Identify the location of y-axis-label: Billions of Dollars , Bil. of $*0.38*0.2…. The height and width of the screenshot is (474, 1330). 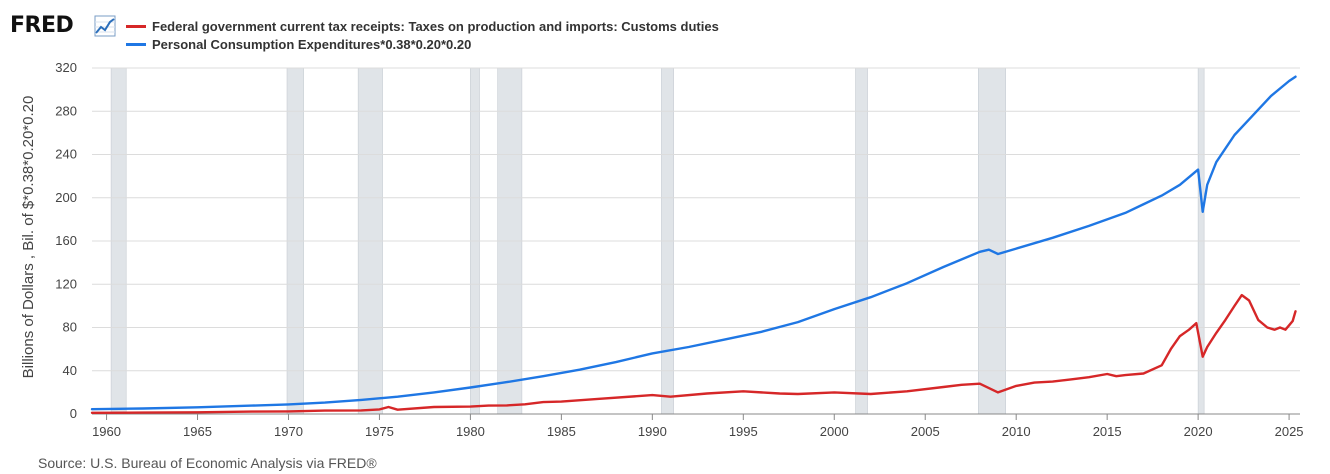
(28, 237).